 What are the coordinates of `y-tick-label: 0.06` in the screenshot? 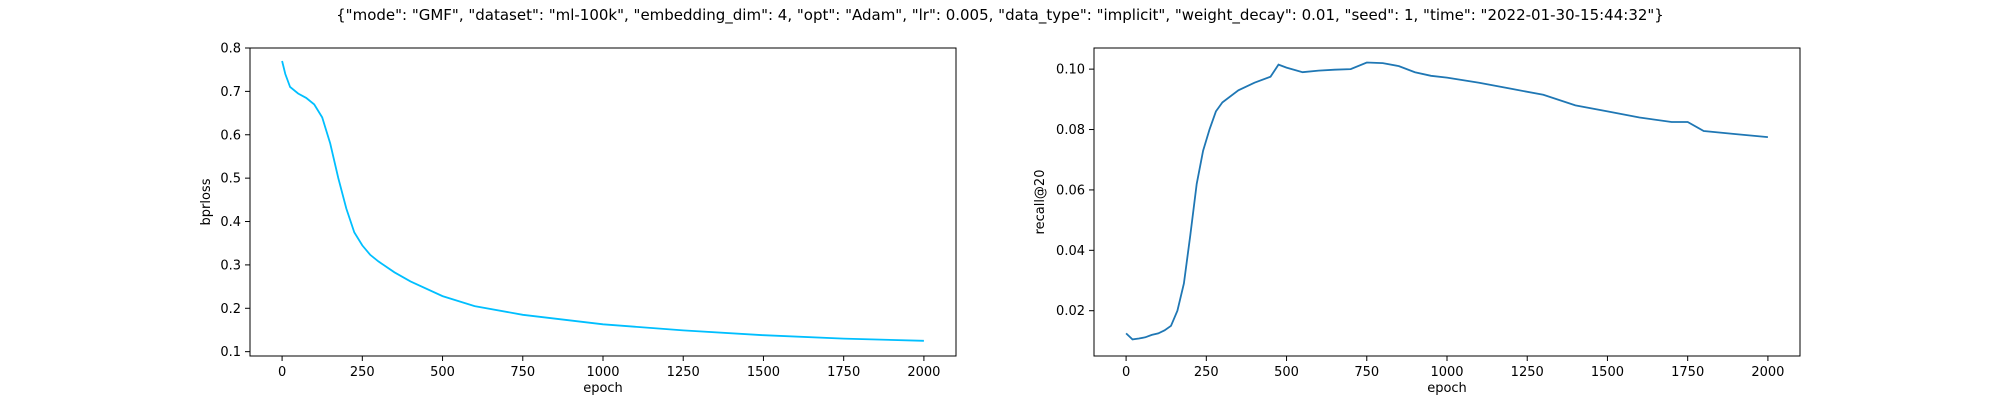 It's located at (1070, 190).